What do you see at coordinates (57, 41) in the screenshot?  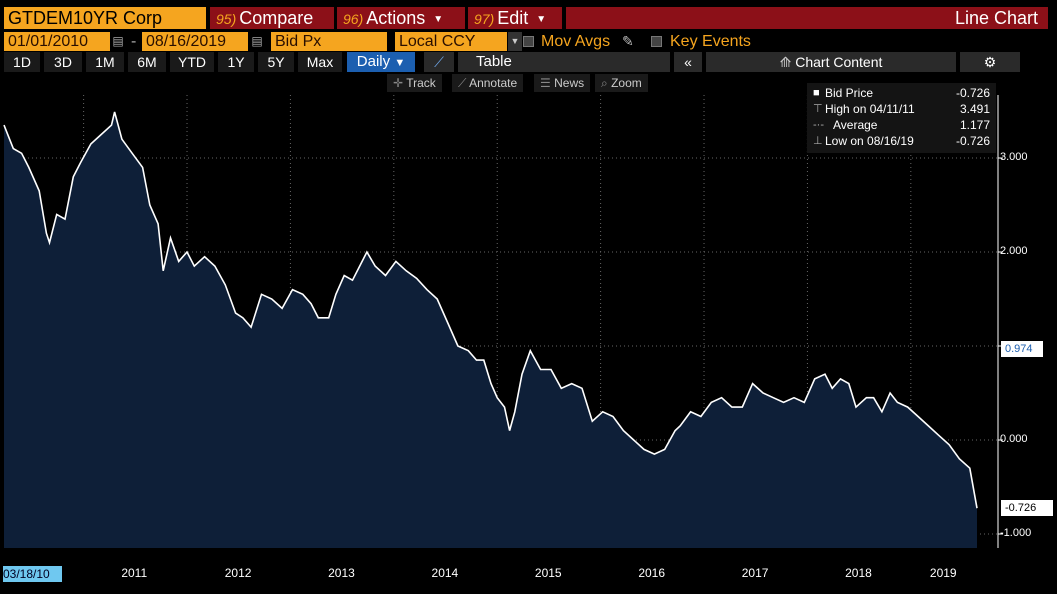 I see `start-date-field: 01/01/2010` at bounding box center [57, 41].